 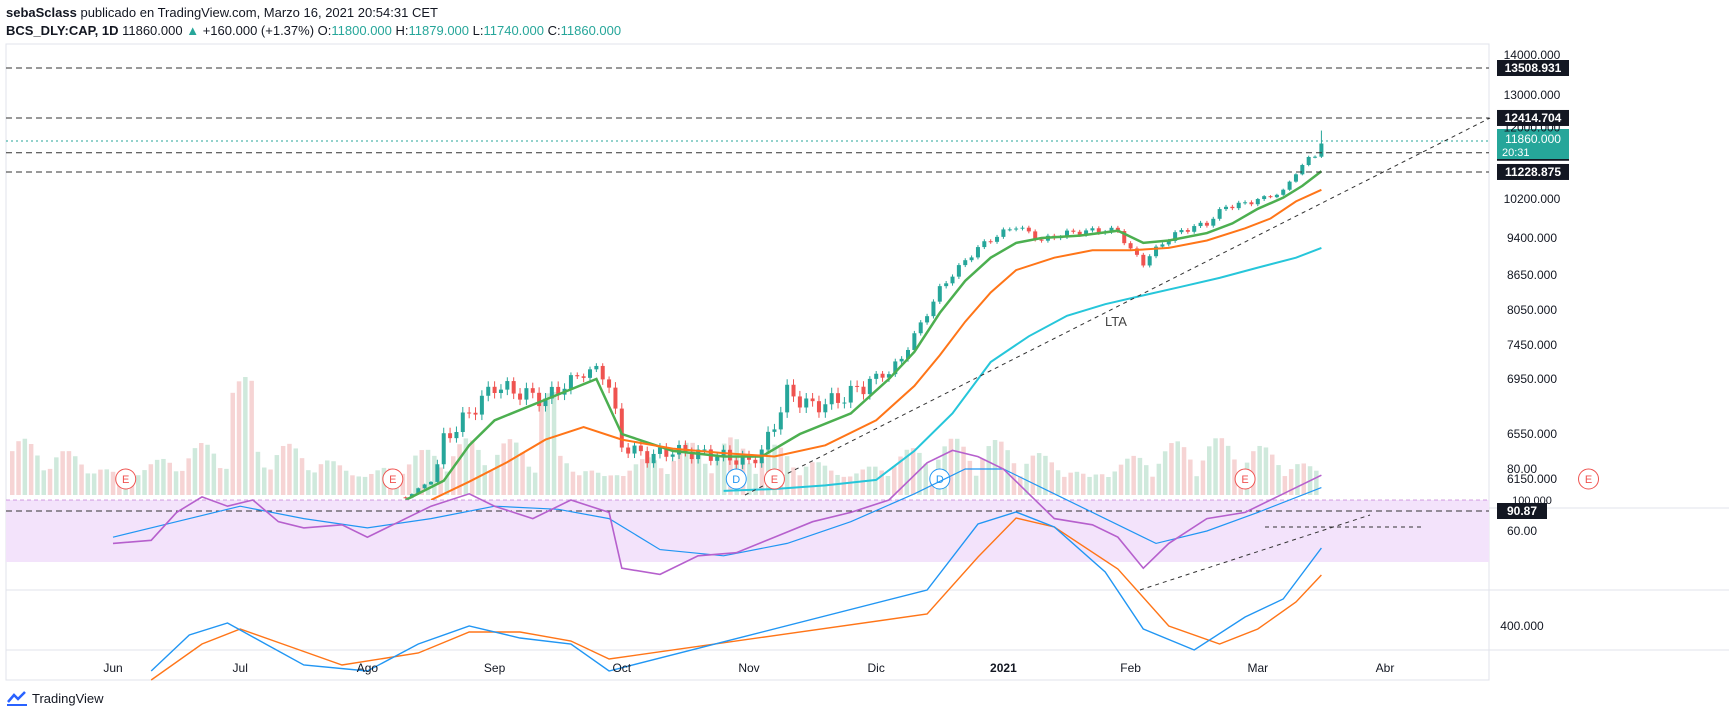 What do you see at coordinates (62, 30) in the screenshot?
I see `symbol-label: BCS_DLY:CAP, 1D` at bounding box center [62, 30].